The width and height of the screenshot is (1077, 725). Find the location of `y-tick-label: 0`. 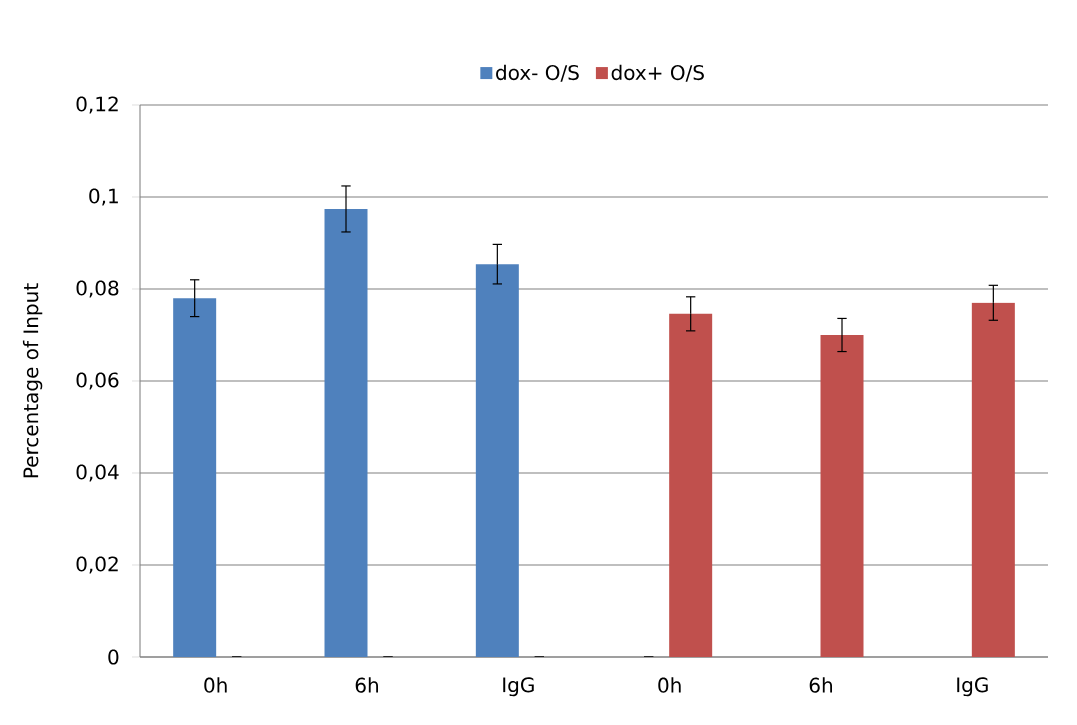

y-tick-label: 0 is located at coordinates (113, 657).